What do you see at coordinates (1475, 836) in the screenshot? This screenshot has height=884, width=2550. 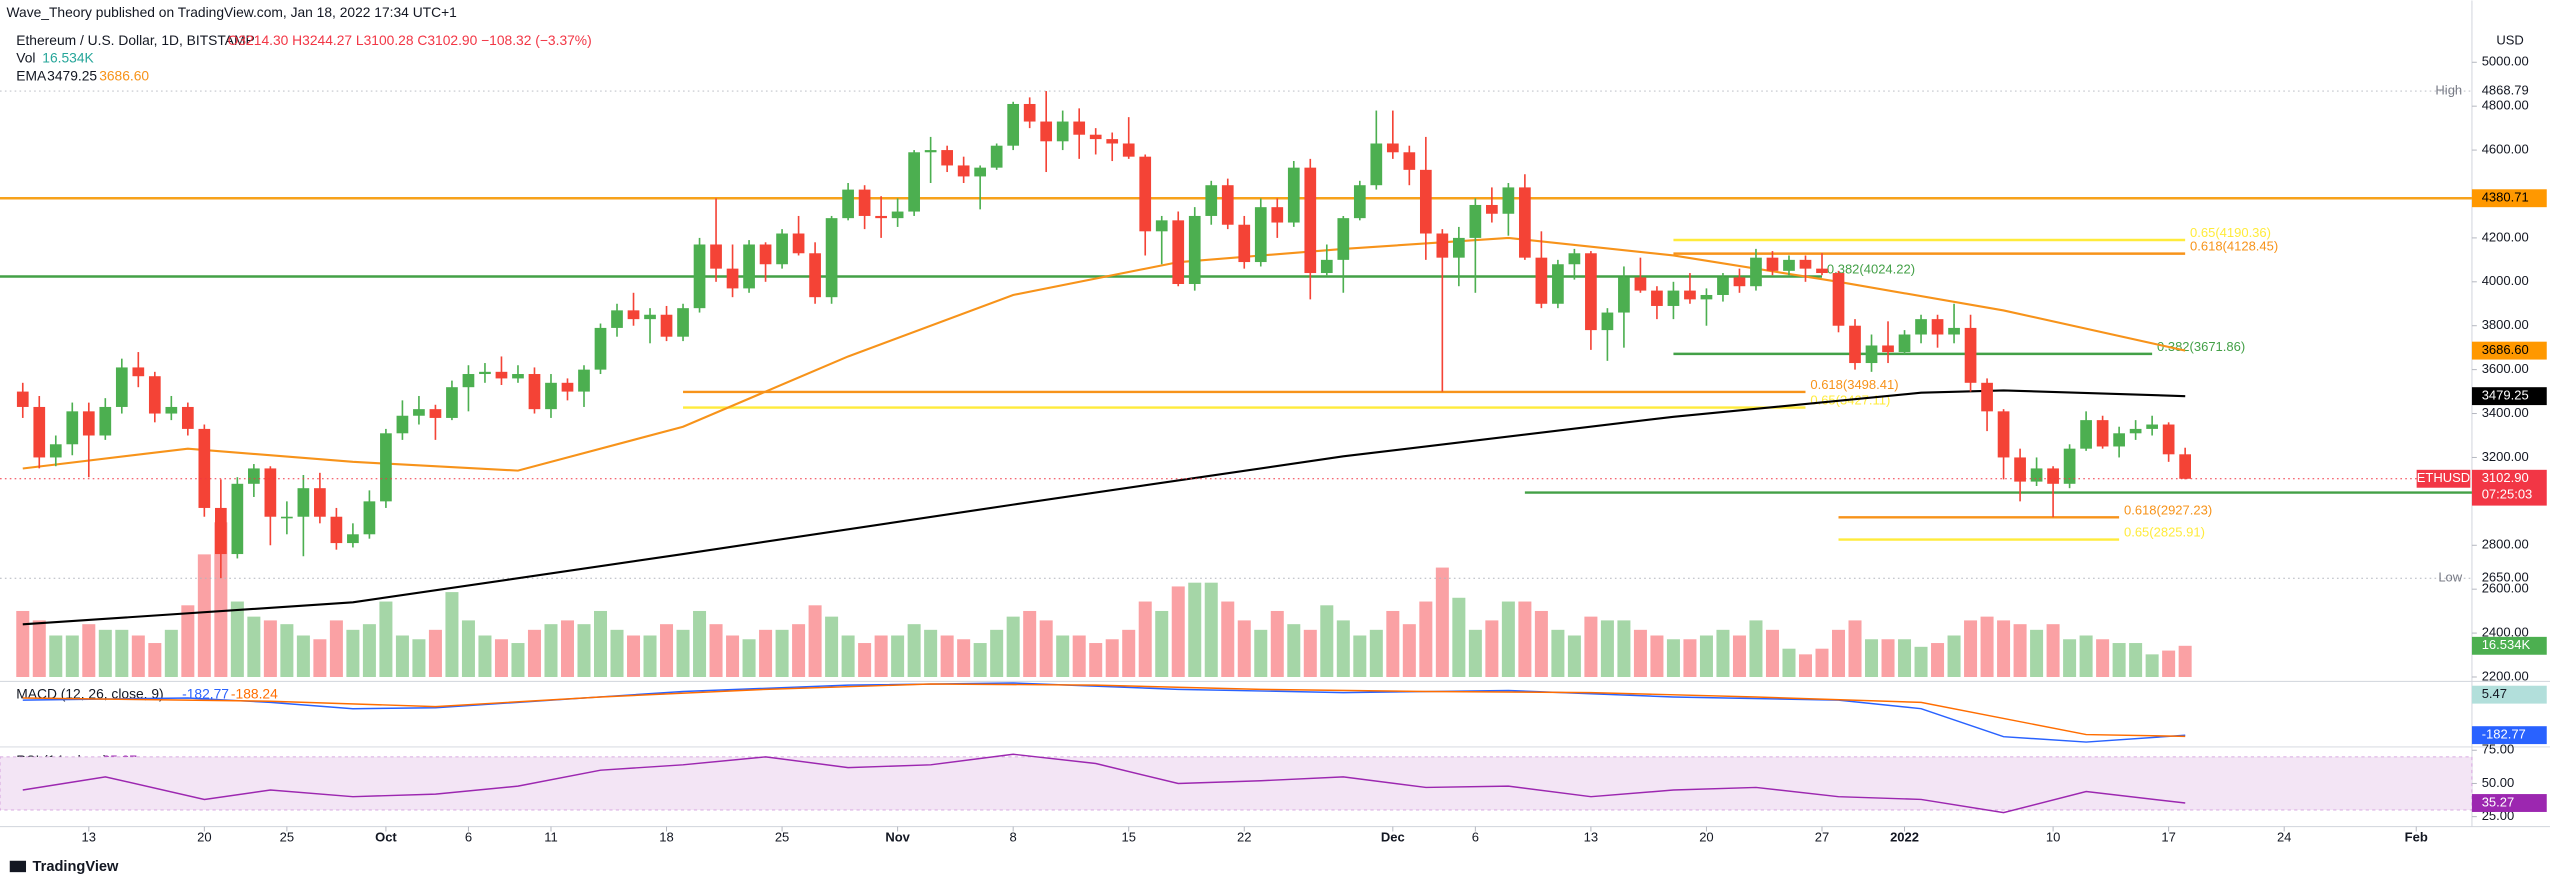 I see `x-tick-label: 6` at bounding box center [1475, 836].